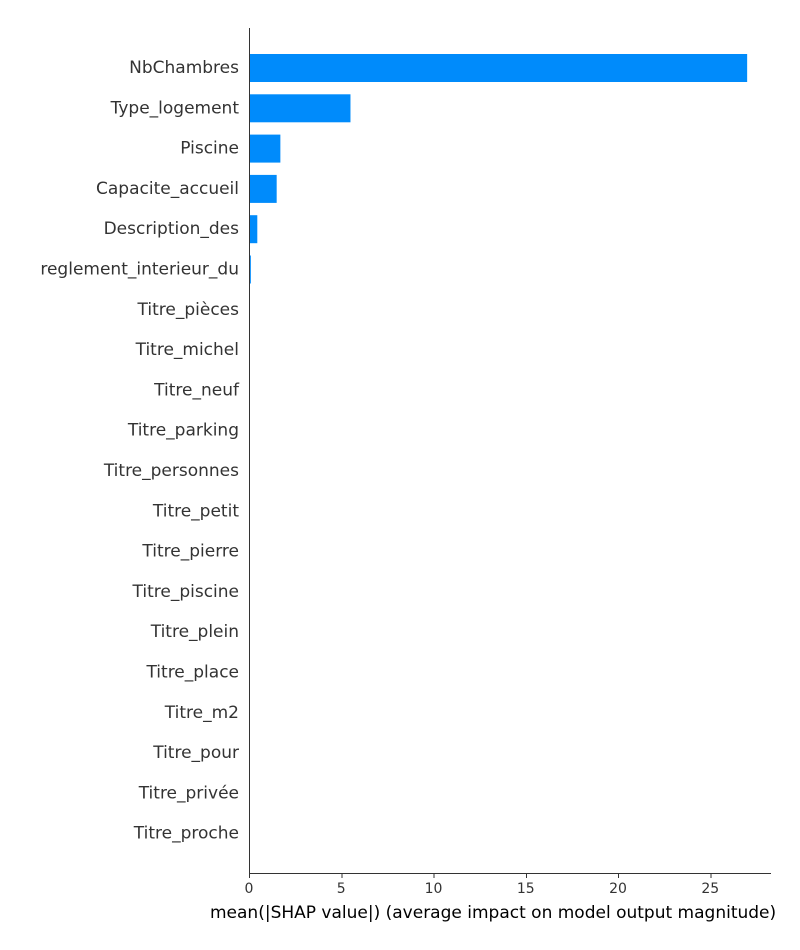  Describe the element at coordinates (188, 310) in the screenshot. I see `y-tick-label: Titre_pièces` at that location.